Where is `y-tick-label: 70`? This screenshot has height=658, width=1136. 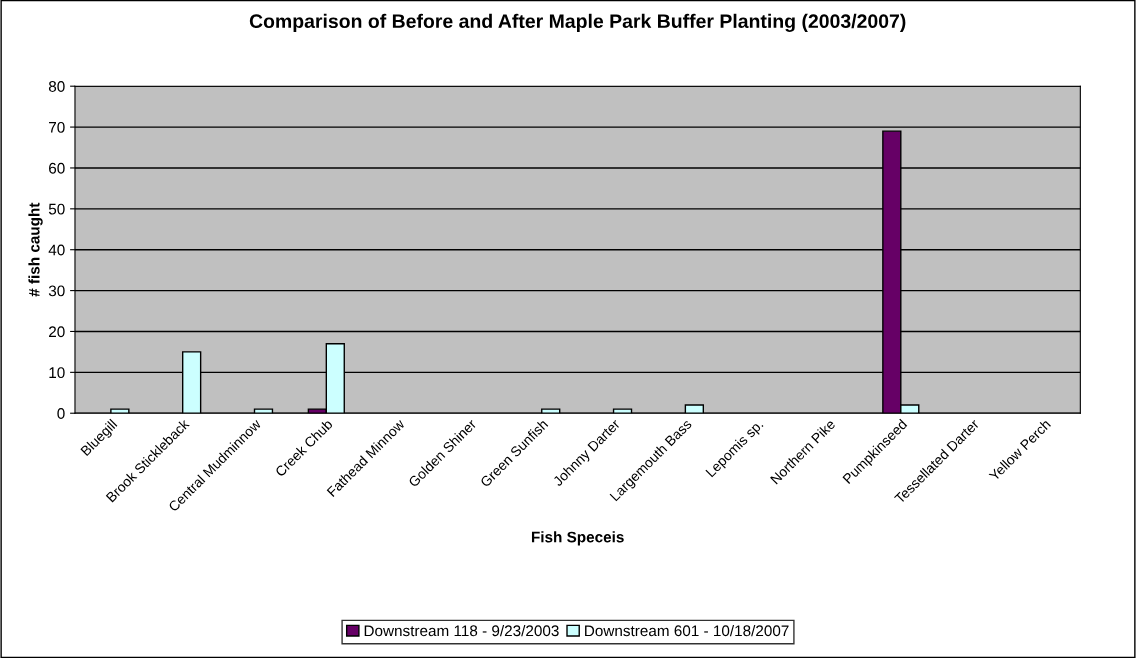 y-tick-label: 70 is located at coordinates (57, 127).